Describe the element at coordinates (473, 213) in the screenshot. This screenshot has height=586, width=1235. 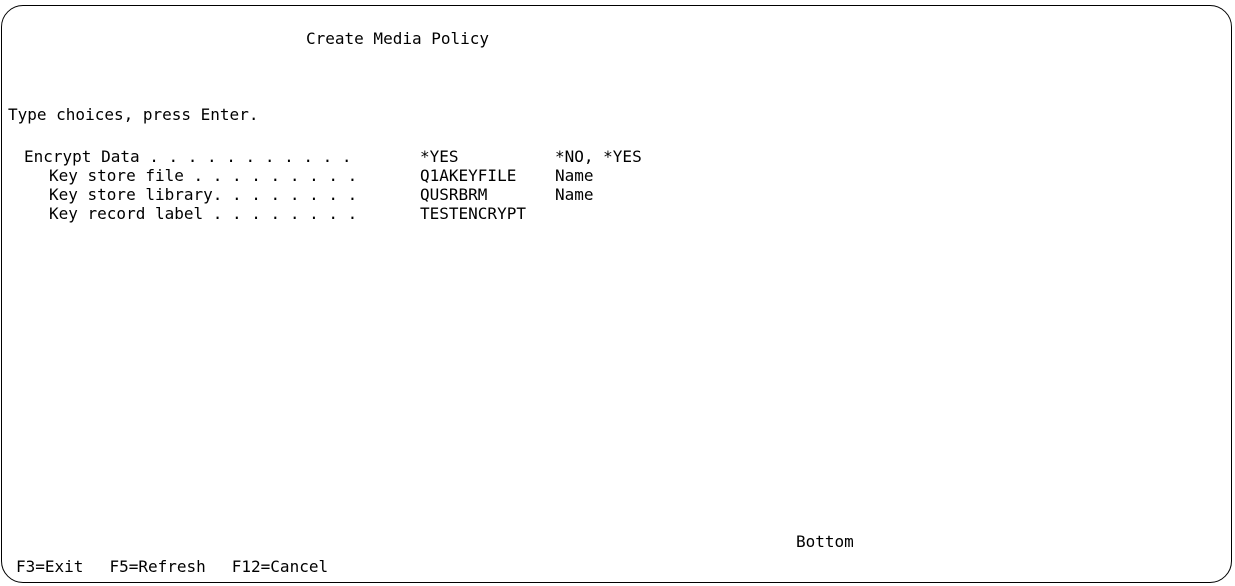
I see `key-record-label-input: TESTENCRYPT` at that location.